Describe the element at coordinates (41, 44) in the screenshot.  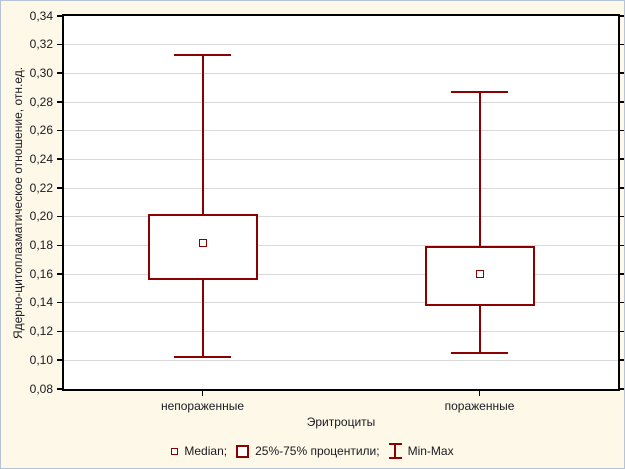
I see `y-tick-label: 0,32` at that location.